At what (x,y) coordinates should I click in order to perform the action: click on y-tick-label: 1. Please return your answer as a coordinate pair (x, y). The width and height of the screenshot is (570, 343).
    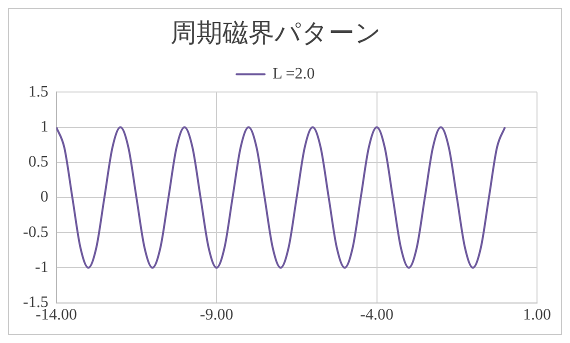
    Looking at the image, I should click on (44, 127).